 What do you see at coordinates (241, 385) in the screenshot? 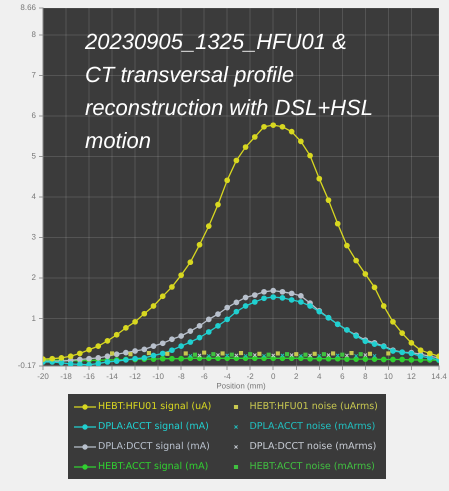
I see `x-axis-title: Position (mm)` at bounding box center [241, 385].